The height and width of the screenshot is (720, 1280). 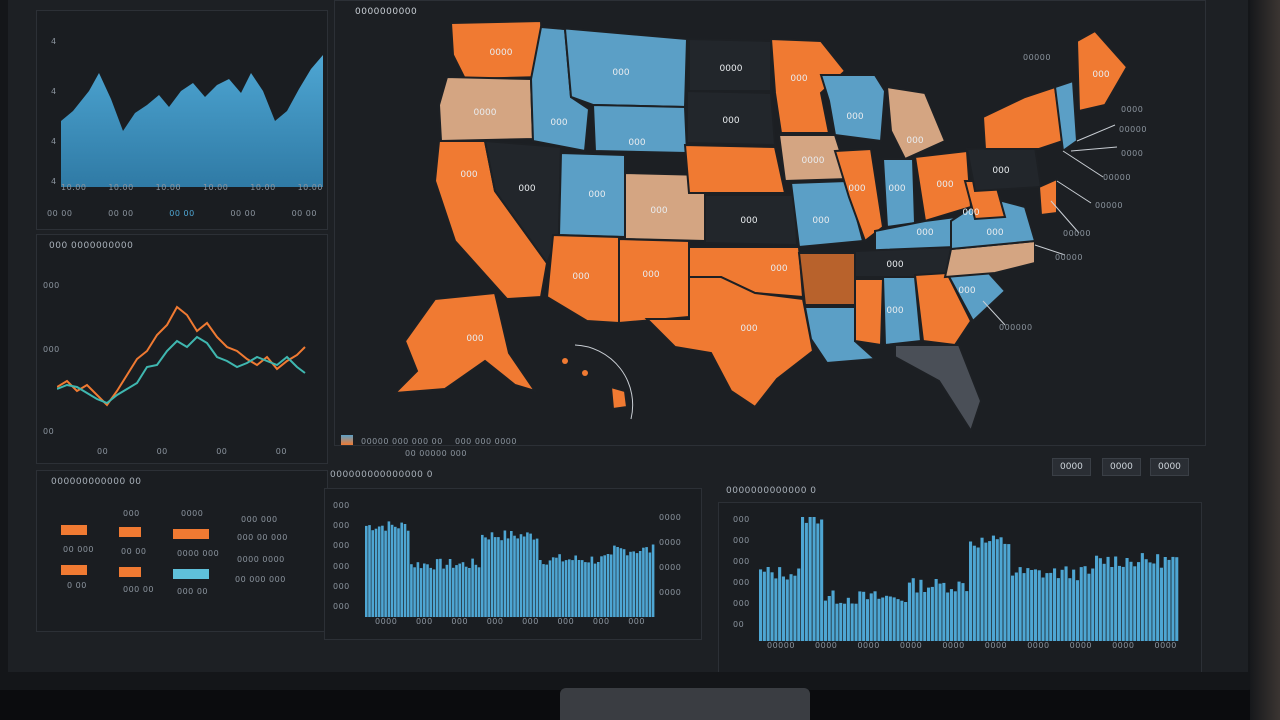 I want to click on y-tick: 00, so click(x=49, y=431).